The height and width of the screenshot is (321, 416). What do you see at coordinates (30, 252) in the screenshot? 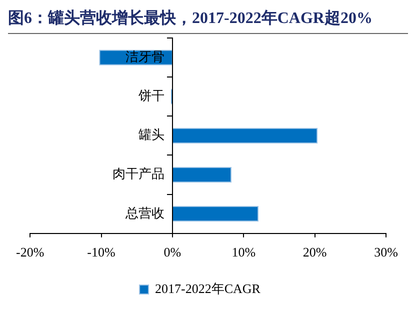
I see `x-tick-label: -20%` at bounding box center [30, 252].